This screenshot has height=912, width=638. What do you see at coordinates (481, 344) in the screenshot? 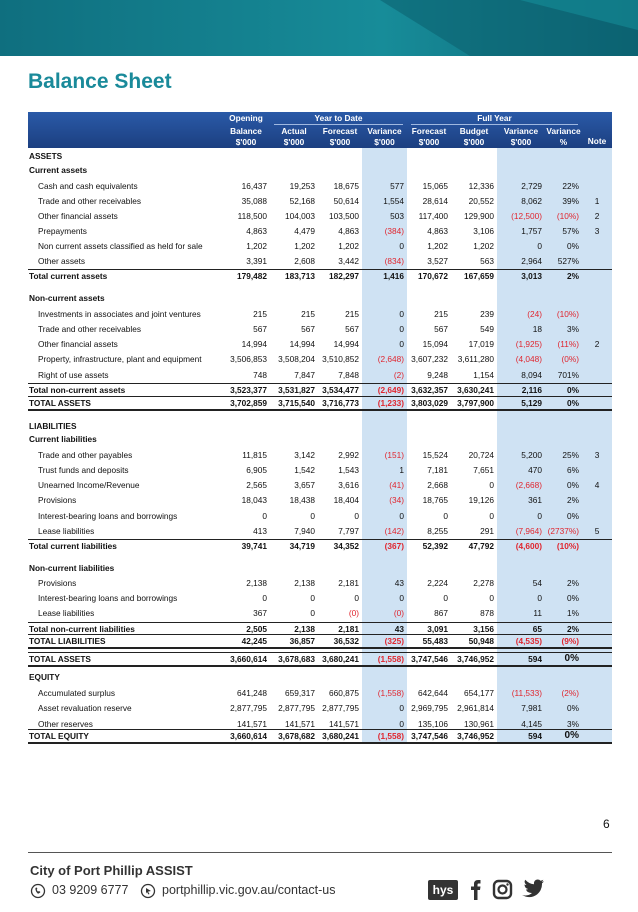
I see `row-value: 17,019` at bounding box center [481, 344].